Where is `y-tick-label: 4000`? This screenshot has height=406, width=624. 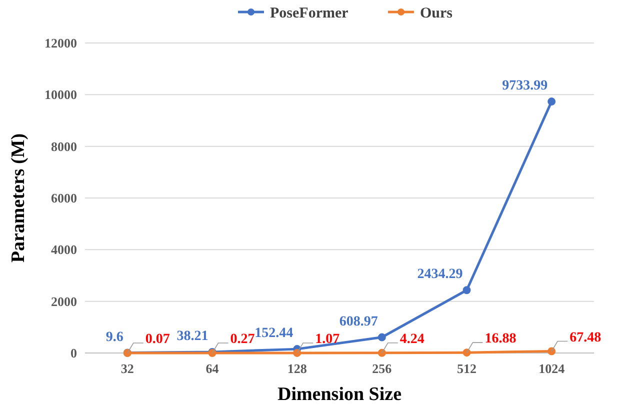
y-tick-label: 4000 is located at coordinates (64, 250).